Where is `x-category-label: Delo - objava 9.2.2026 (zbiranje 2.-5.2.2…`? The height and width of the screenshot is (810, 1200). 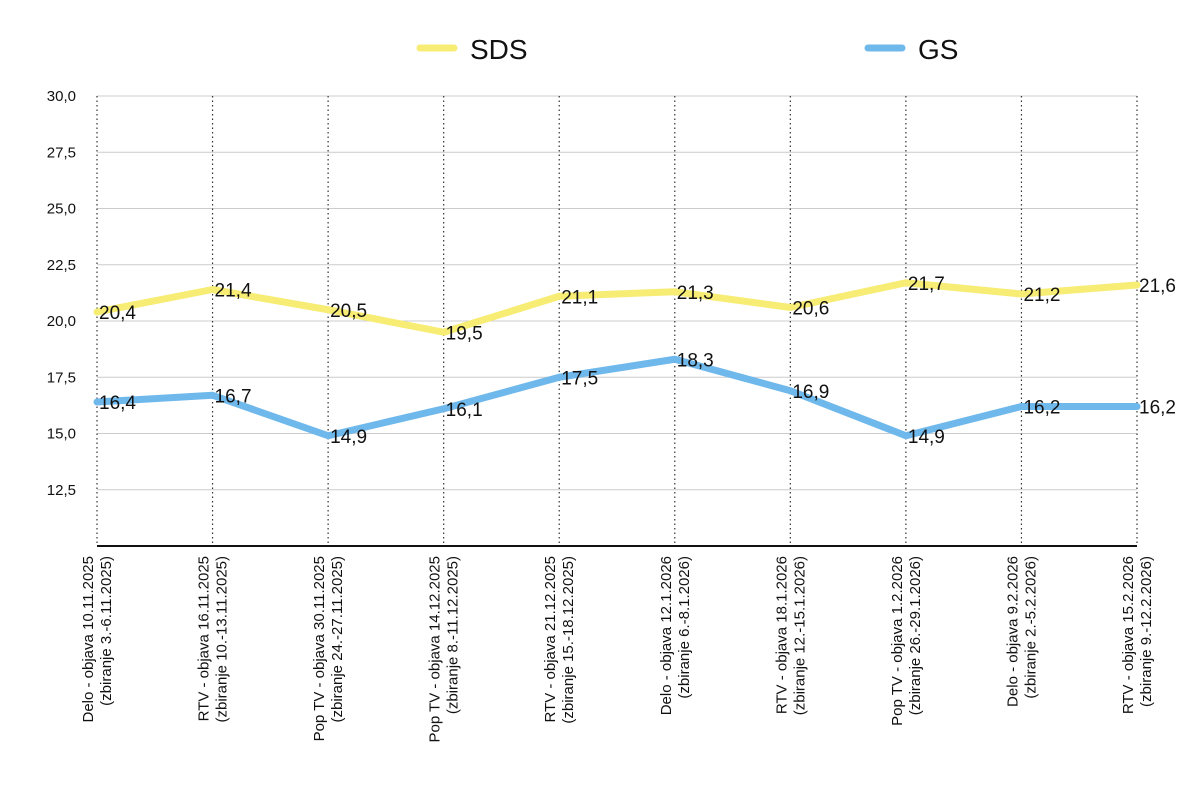
x-category-label: Delo - objava 9.2.2026 (zbiranje 2.-5.2.2… is located at coordinates (1021, 631).